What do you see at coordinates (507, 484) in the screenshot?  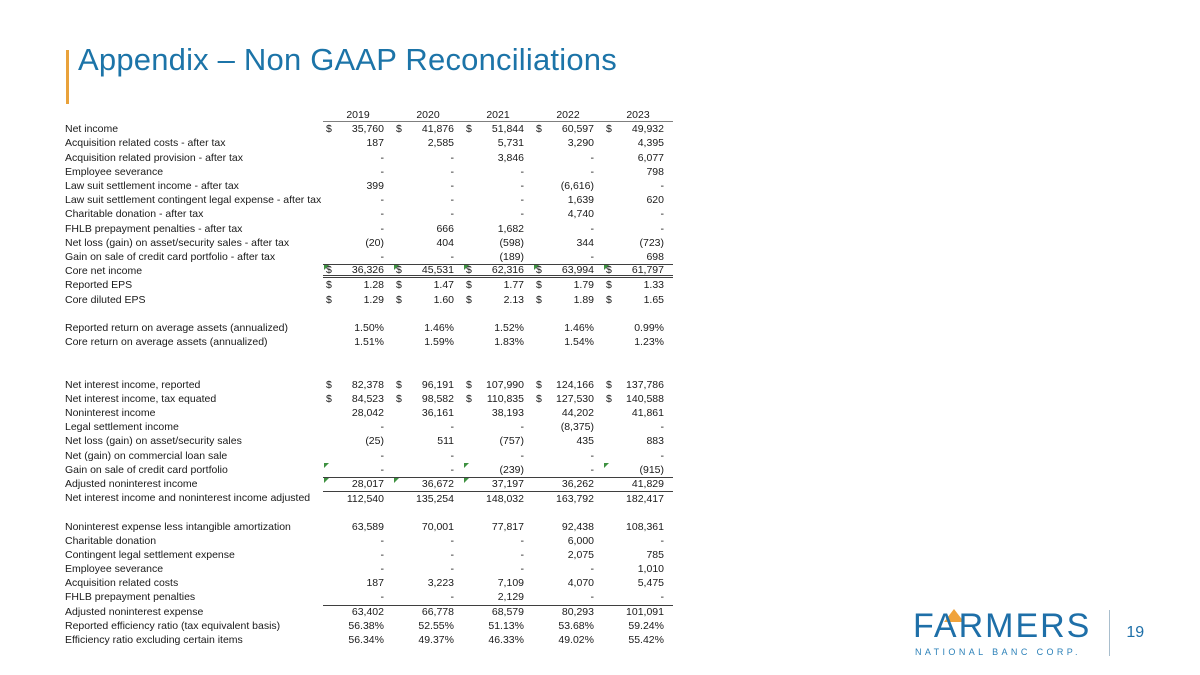 I see `cell-value: 37,197` at bounding box center [507, 484].